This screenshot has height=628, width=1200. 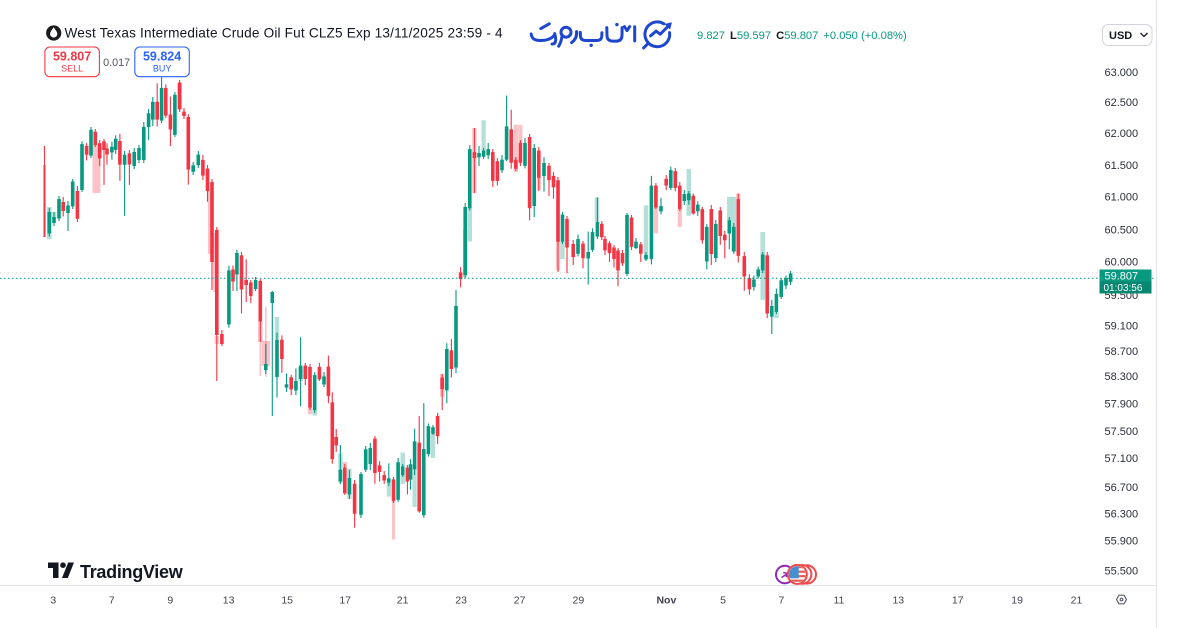 I want to click on svg-text: 62.500, so click(x=1122, y=103).